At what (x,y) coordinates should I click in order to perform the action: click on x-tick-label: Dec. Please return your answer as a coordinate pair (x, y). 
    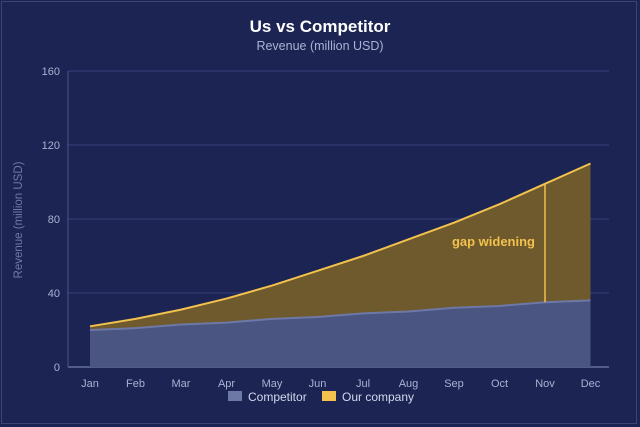
    Looking at the image, I should click on (591, 384).